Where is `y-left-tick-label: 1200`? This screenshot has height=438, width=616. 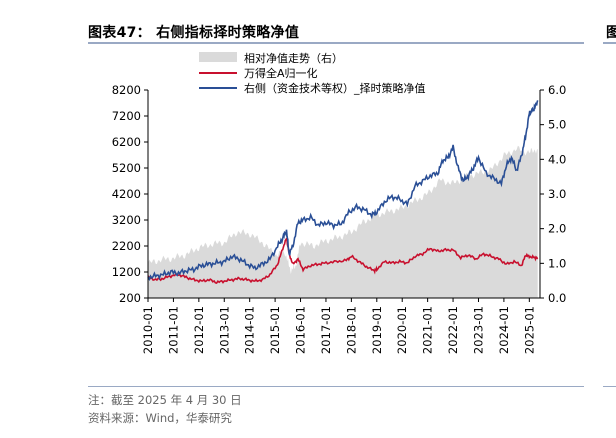 y-left-tick-label: 1200 is located at coordinates (126, 272).